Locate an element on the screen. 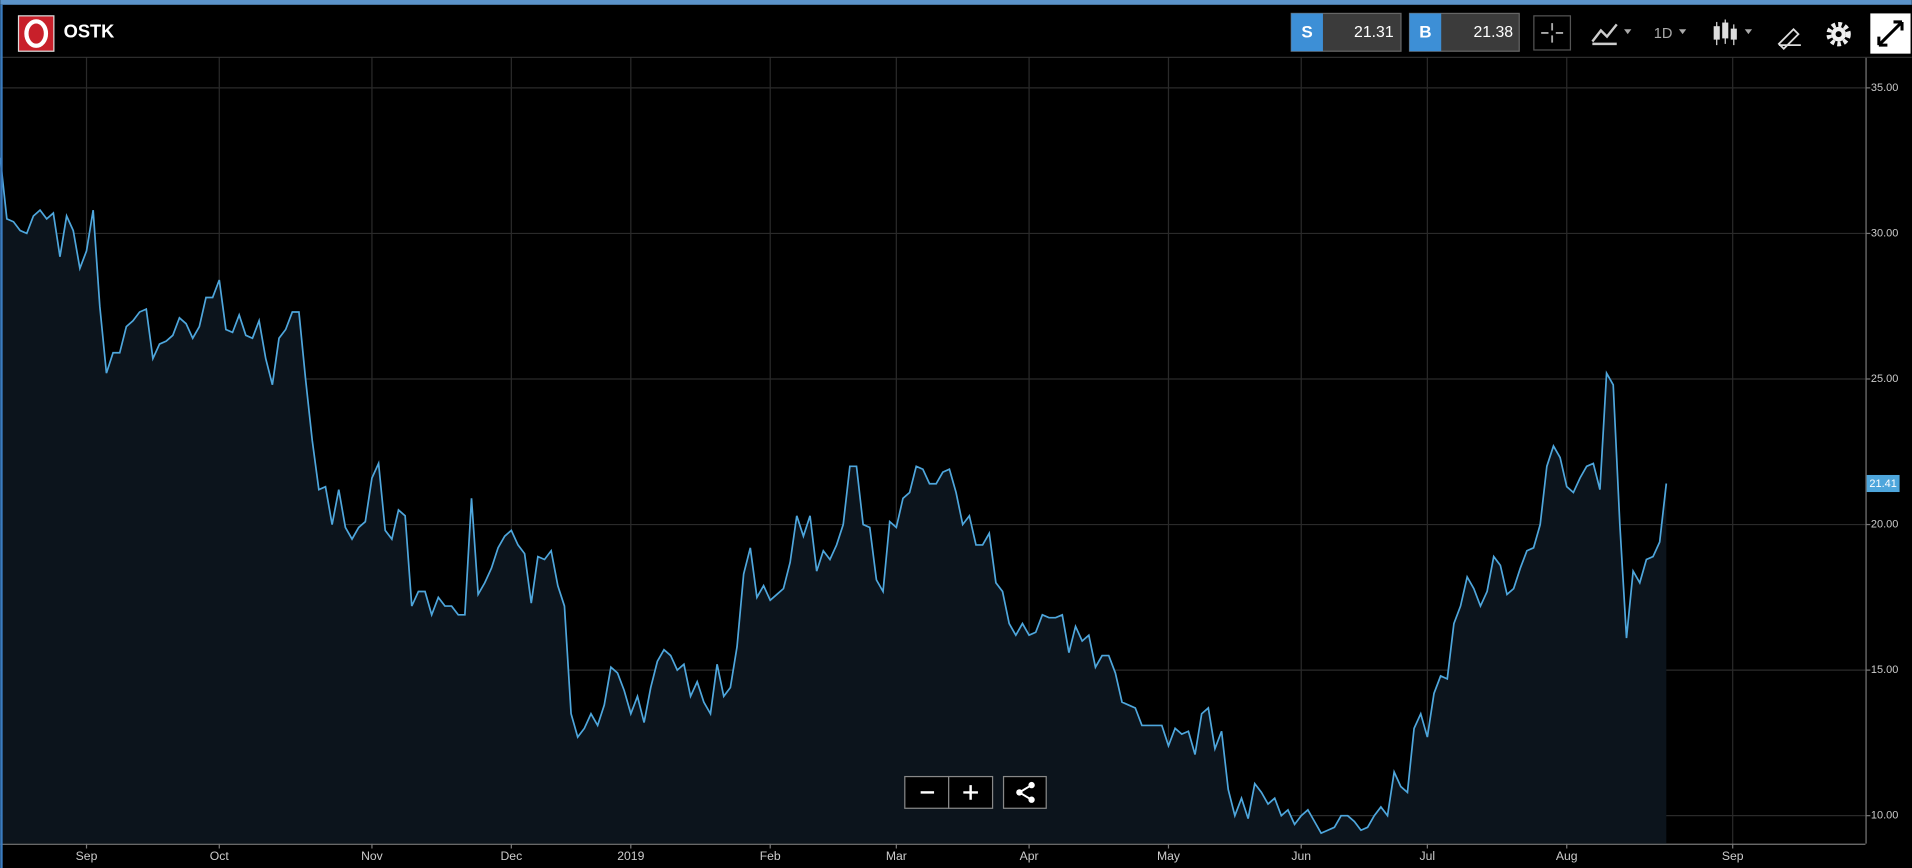 This screenshot has height=868, width=1912. zoom-in-button is located at coordinates (971, 792).